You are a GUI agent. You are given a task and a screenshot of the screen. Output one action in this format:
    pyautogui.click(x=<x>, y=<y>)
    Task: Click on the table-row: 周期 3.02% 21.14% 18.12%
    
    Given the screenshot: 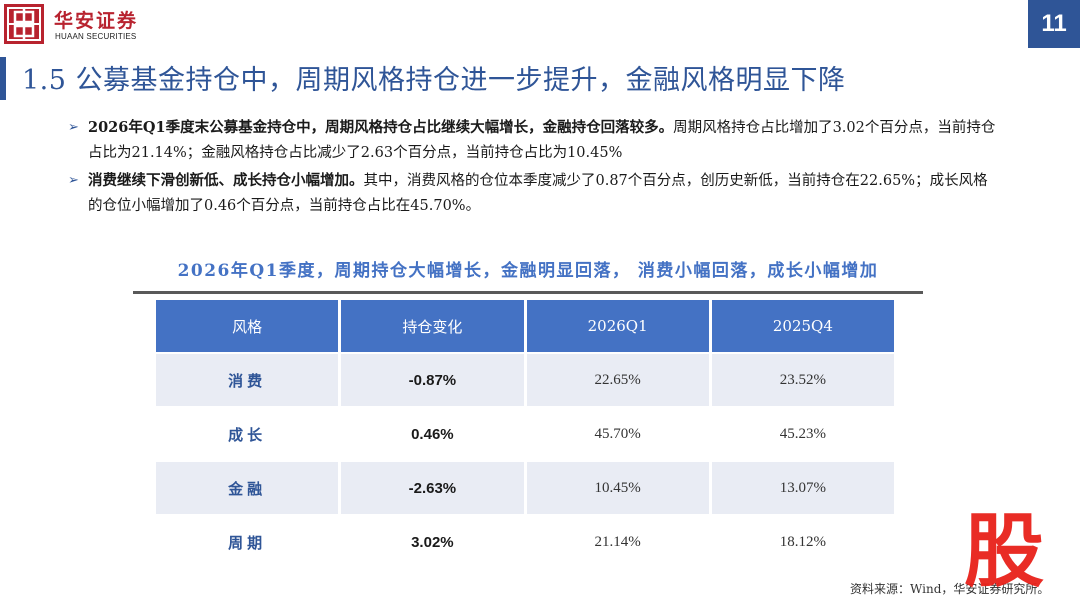 What is the action you would take?
    pyautogui.click(x=525, y=542)
    